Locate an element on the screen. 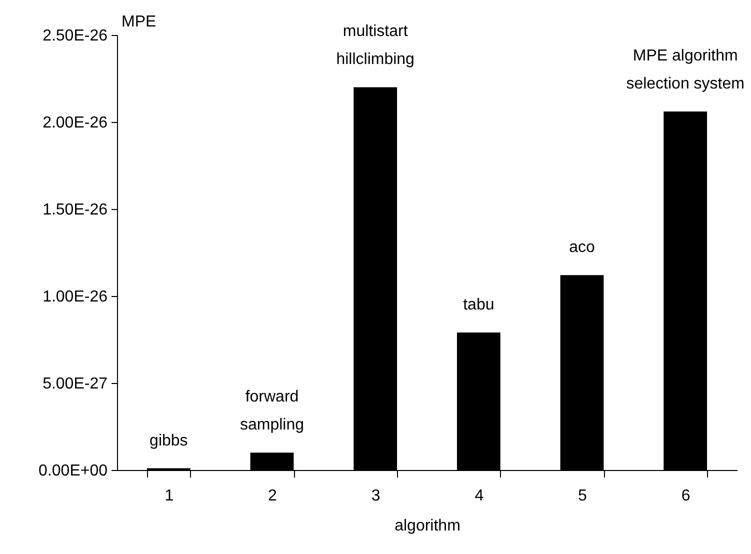  annotation: aco is located at coordinates (582, 247).